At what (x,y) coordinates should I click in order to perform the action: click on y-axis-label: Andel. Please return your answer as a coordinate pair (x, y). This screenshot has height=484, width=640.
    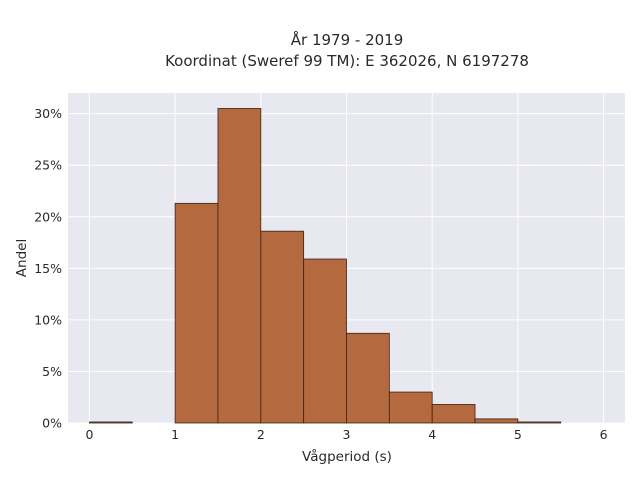
    Looking at the image, I should click on (22, 258).